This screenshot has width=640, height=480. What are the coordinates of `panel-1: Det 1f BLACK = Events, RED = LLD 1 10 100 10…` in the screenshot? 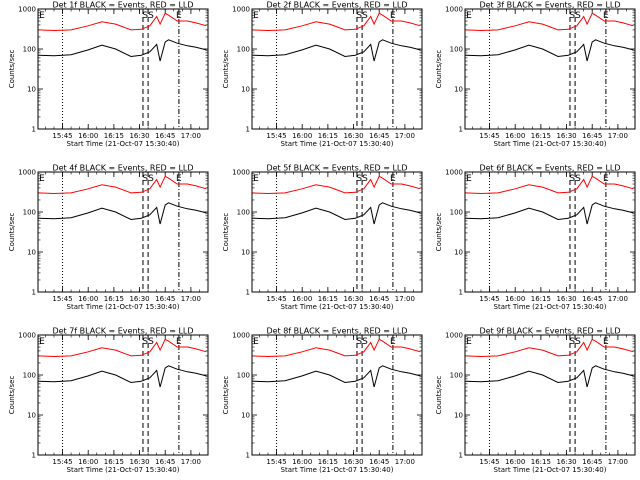 It's located at (108, 74).